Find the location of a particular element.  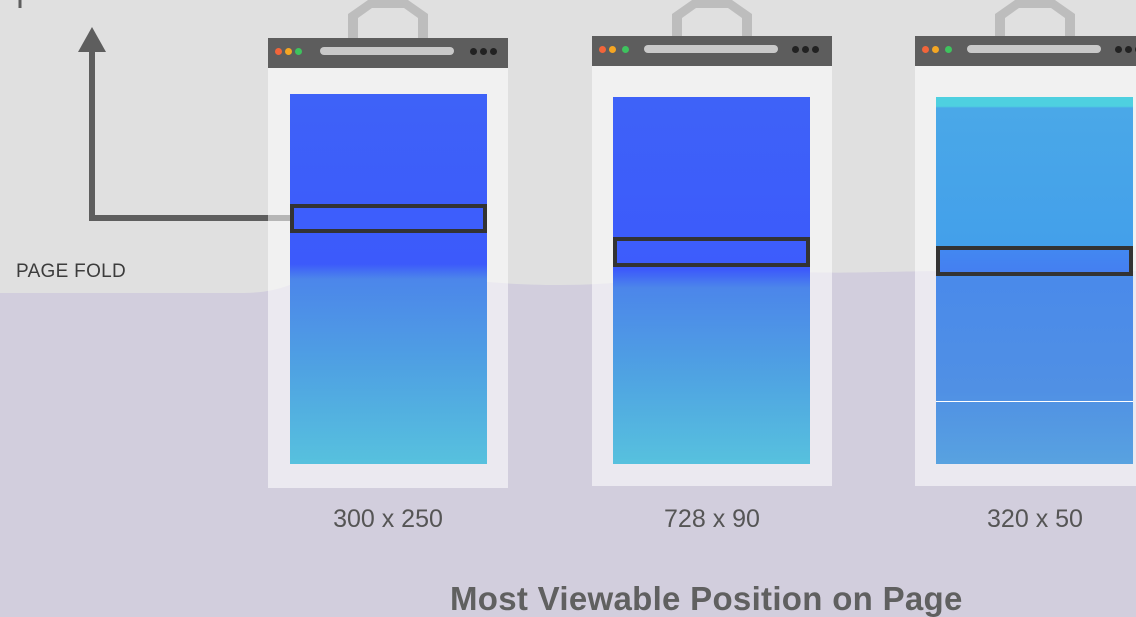

ad-size-label: 320 x 50 is located at coordinates (1035, 519).